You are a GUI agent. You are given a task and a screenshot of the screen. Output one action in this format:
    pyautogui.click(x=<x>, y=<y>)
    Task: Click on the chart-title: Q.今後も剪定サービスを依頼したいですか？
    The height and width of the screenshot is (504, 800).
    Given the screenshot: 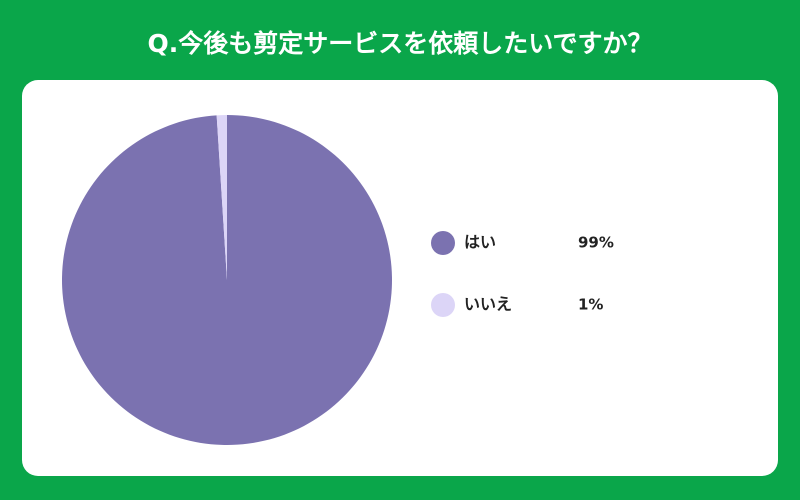 What is the action you would take?
    pyautogui.click(x=399, y=43)
    